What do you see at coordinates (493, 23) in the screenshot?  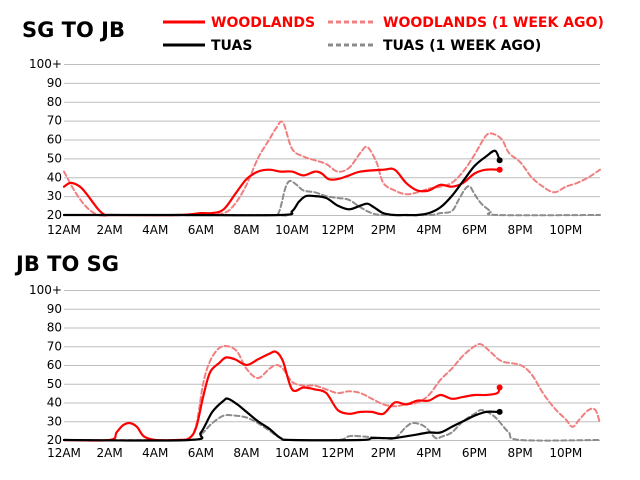 I see `legend-label-woodlands-prev: WOODLANDS (1 WEEK AGO)` at bounding box center [493, 23].